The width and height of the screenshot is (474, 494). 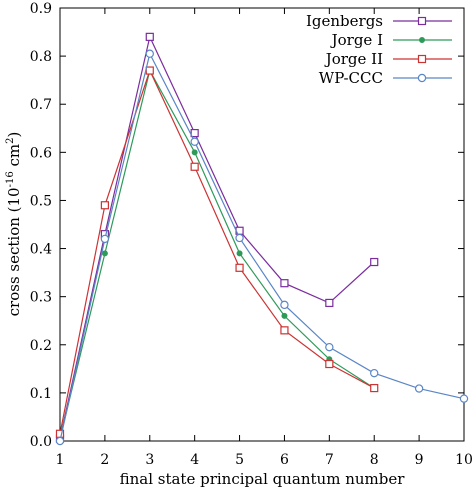 I want to click on x-tick-label: 5, so click(x=239, y=460).